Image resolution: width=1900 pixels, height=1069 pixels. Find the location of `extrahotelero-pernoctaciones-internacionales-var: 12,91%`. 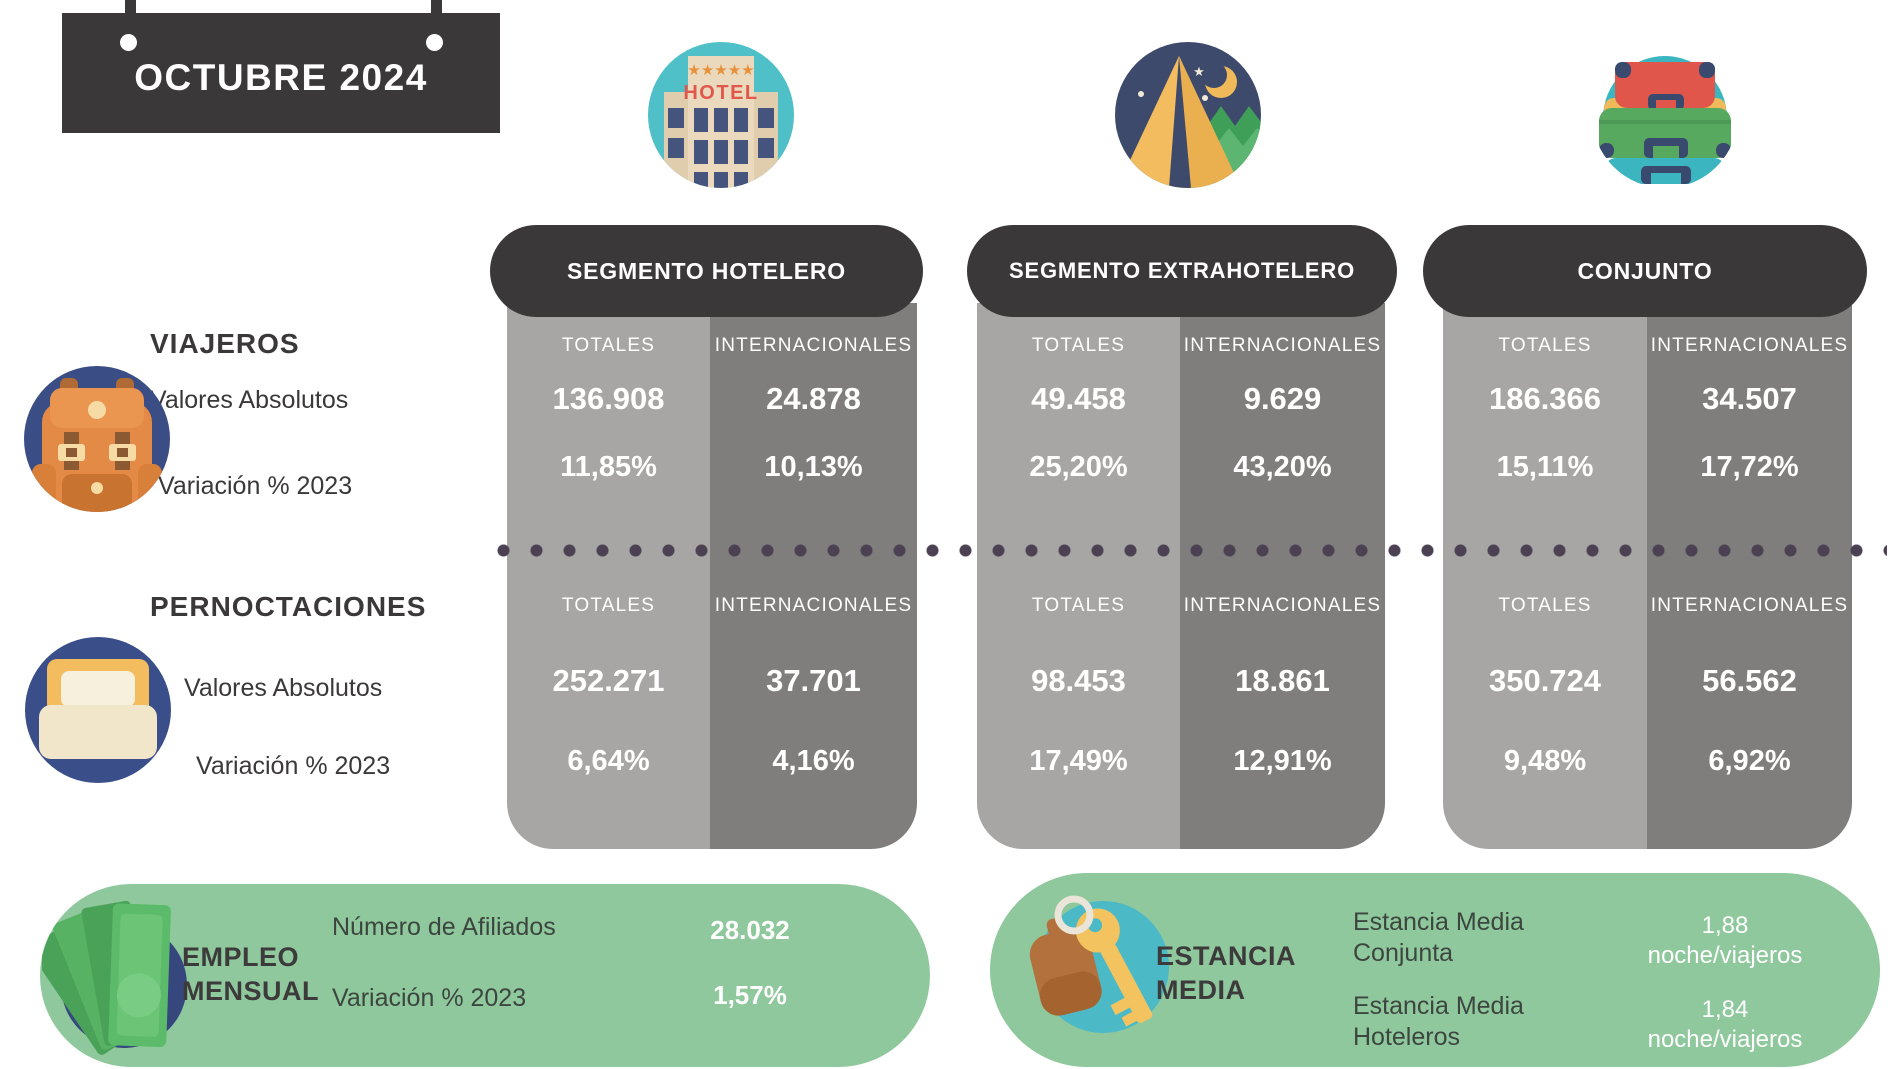

extrahotelero-pernoctaciones-internacionales-var: 12,91% is located at coordinates (1282, 761).